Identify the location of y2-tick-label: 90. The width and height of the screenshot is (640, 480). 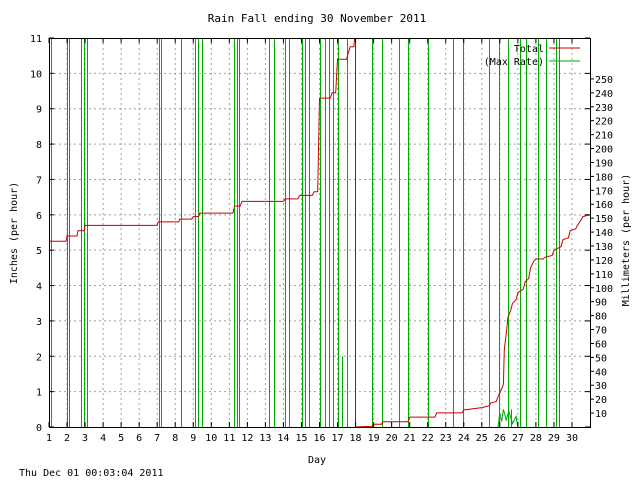
(601, 303).